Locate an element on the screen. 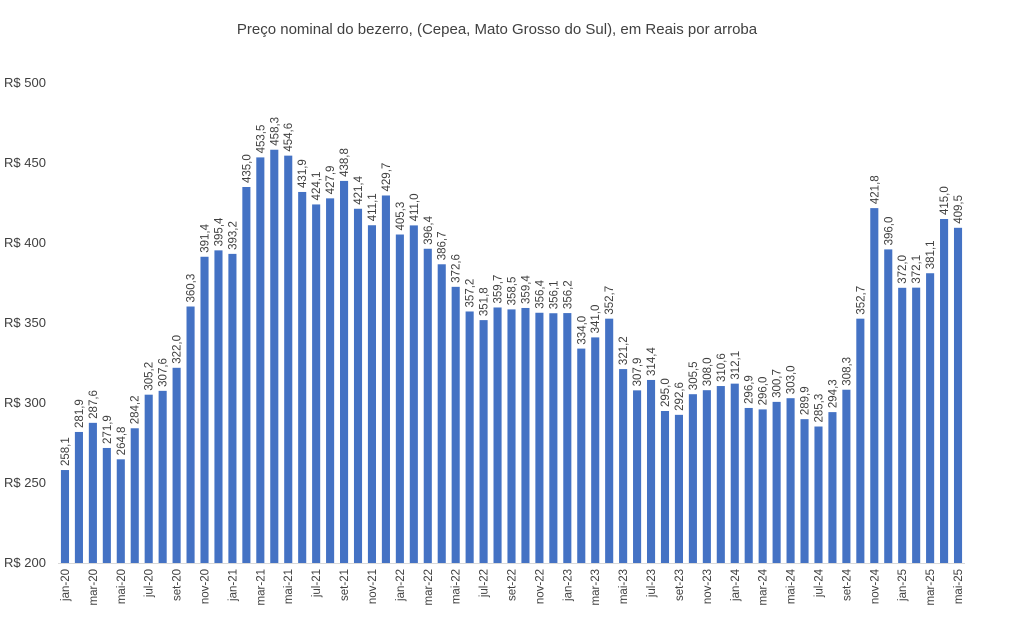 The height and width of the screenshot is (629, 1011). data-label: 405,3 is located at coordinates (401, 216).